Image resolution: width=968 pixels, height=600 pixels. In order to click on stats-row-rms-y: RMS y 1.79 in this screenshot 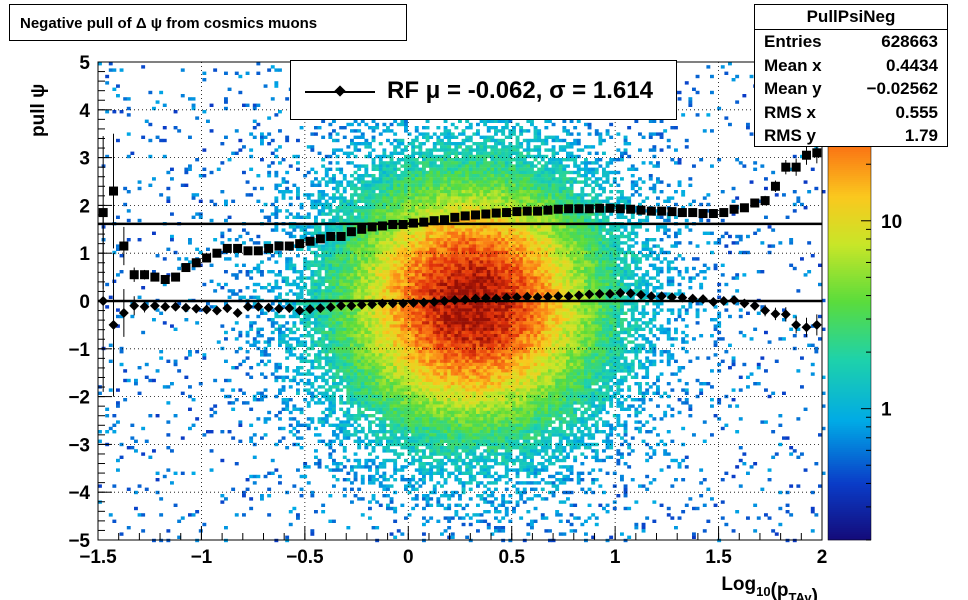, I will do `click(851, 135)`.